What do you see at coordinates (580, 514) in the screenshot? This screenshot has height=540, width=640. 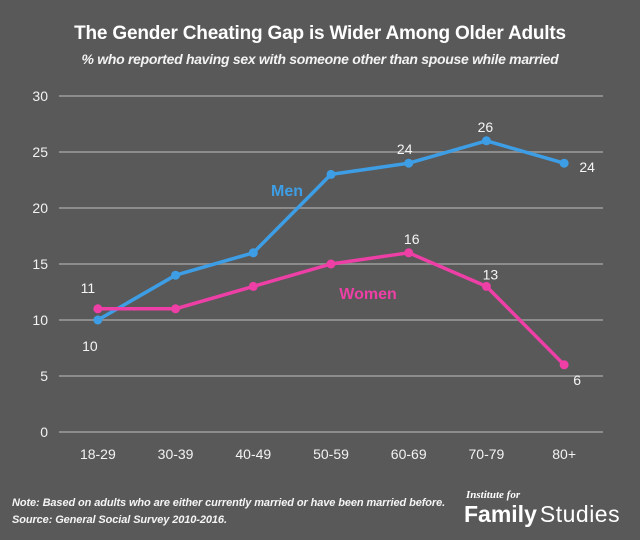 I see `logo-studies: Studies` at bounding box center [580, 514].